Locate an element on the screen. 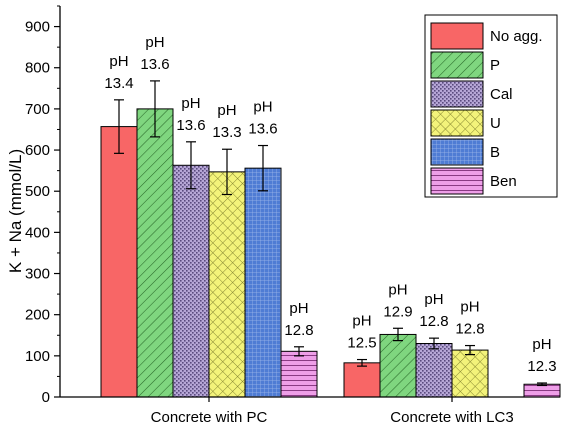  y-tick-label: 400 is located at coordinates (37, 232).